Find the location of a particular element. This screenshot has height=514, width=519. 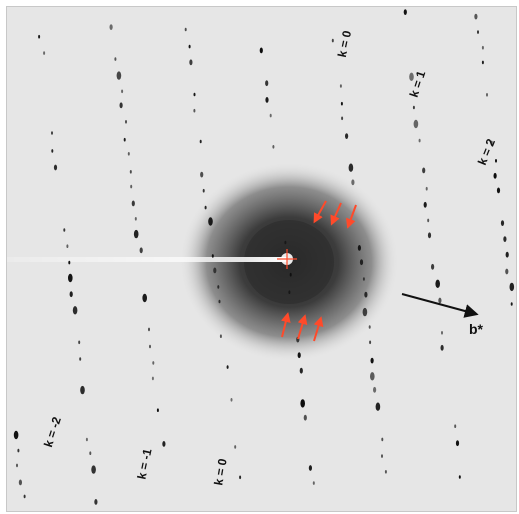

beam-stop-streak is located at coordinates (147, 259).